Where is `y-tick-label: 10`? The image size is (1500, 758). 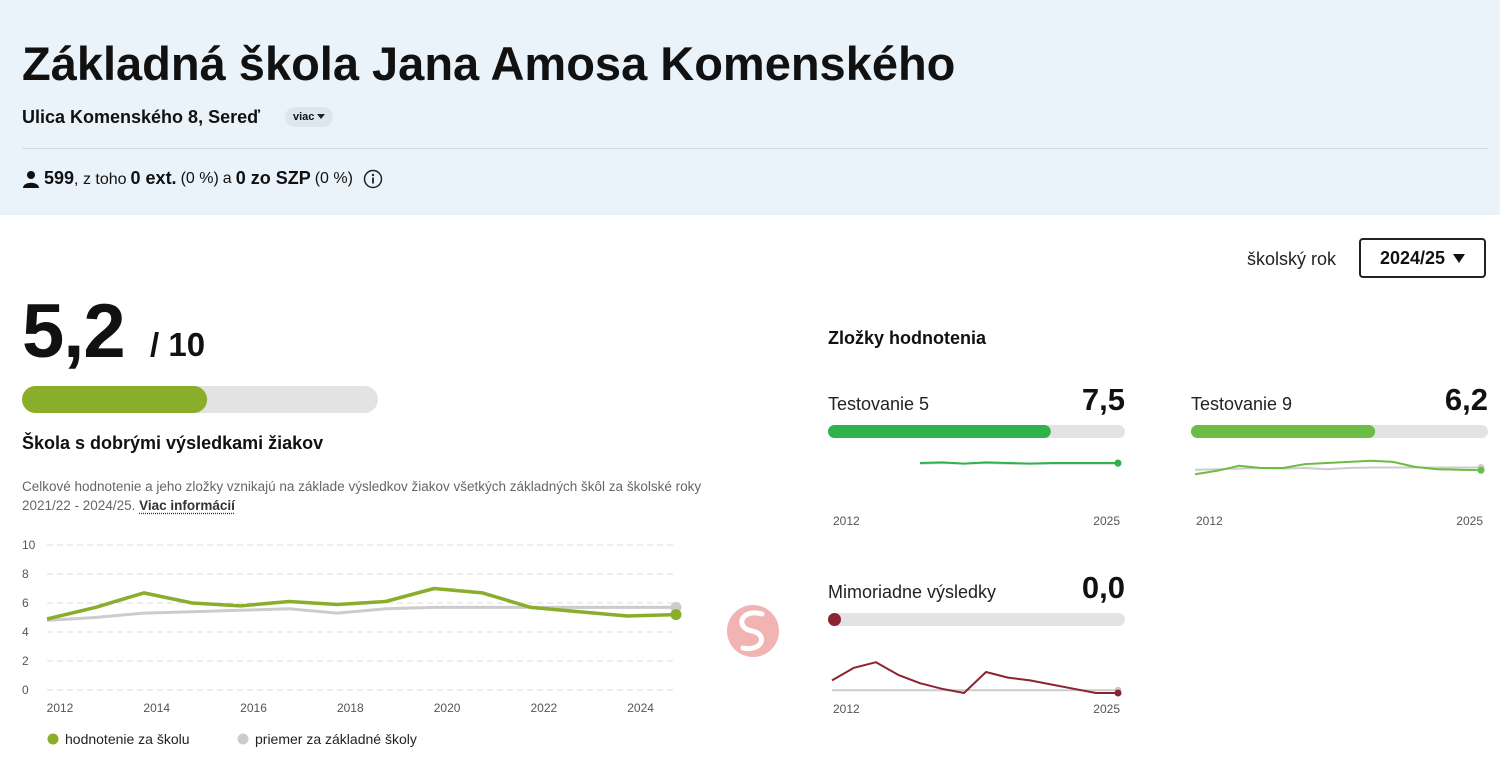
y-tick-label: 10 is located at coordinates (29, 545).